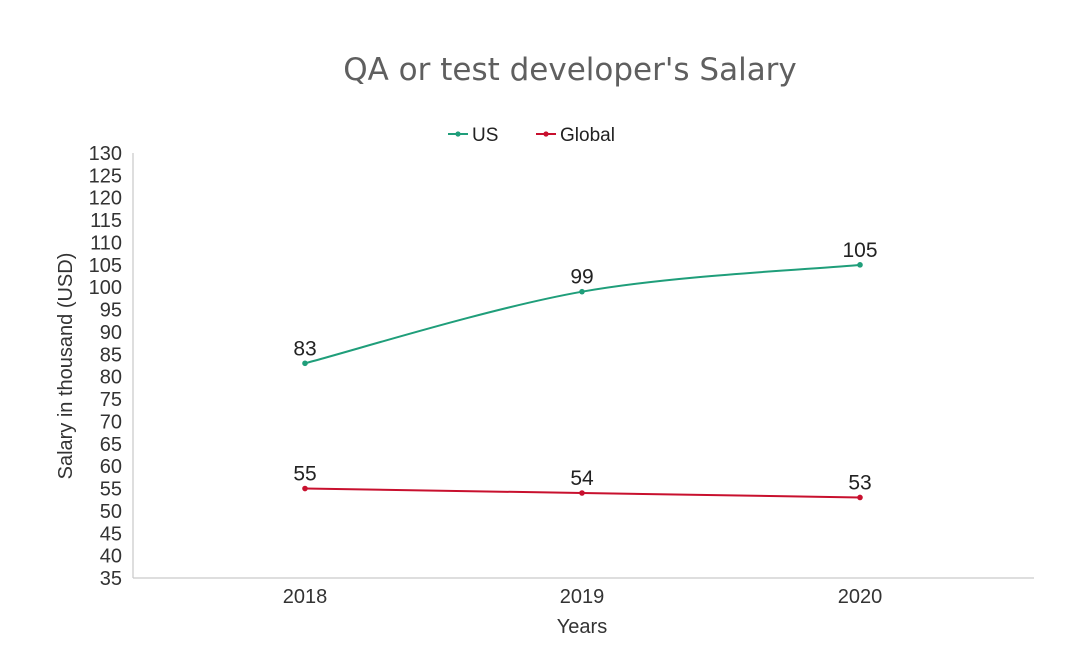 This screenshot has width=1080, height=656. I want to click on y-tick-label: 110, so click(106, 243).